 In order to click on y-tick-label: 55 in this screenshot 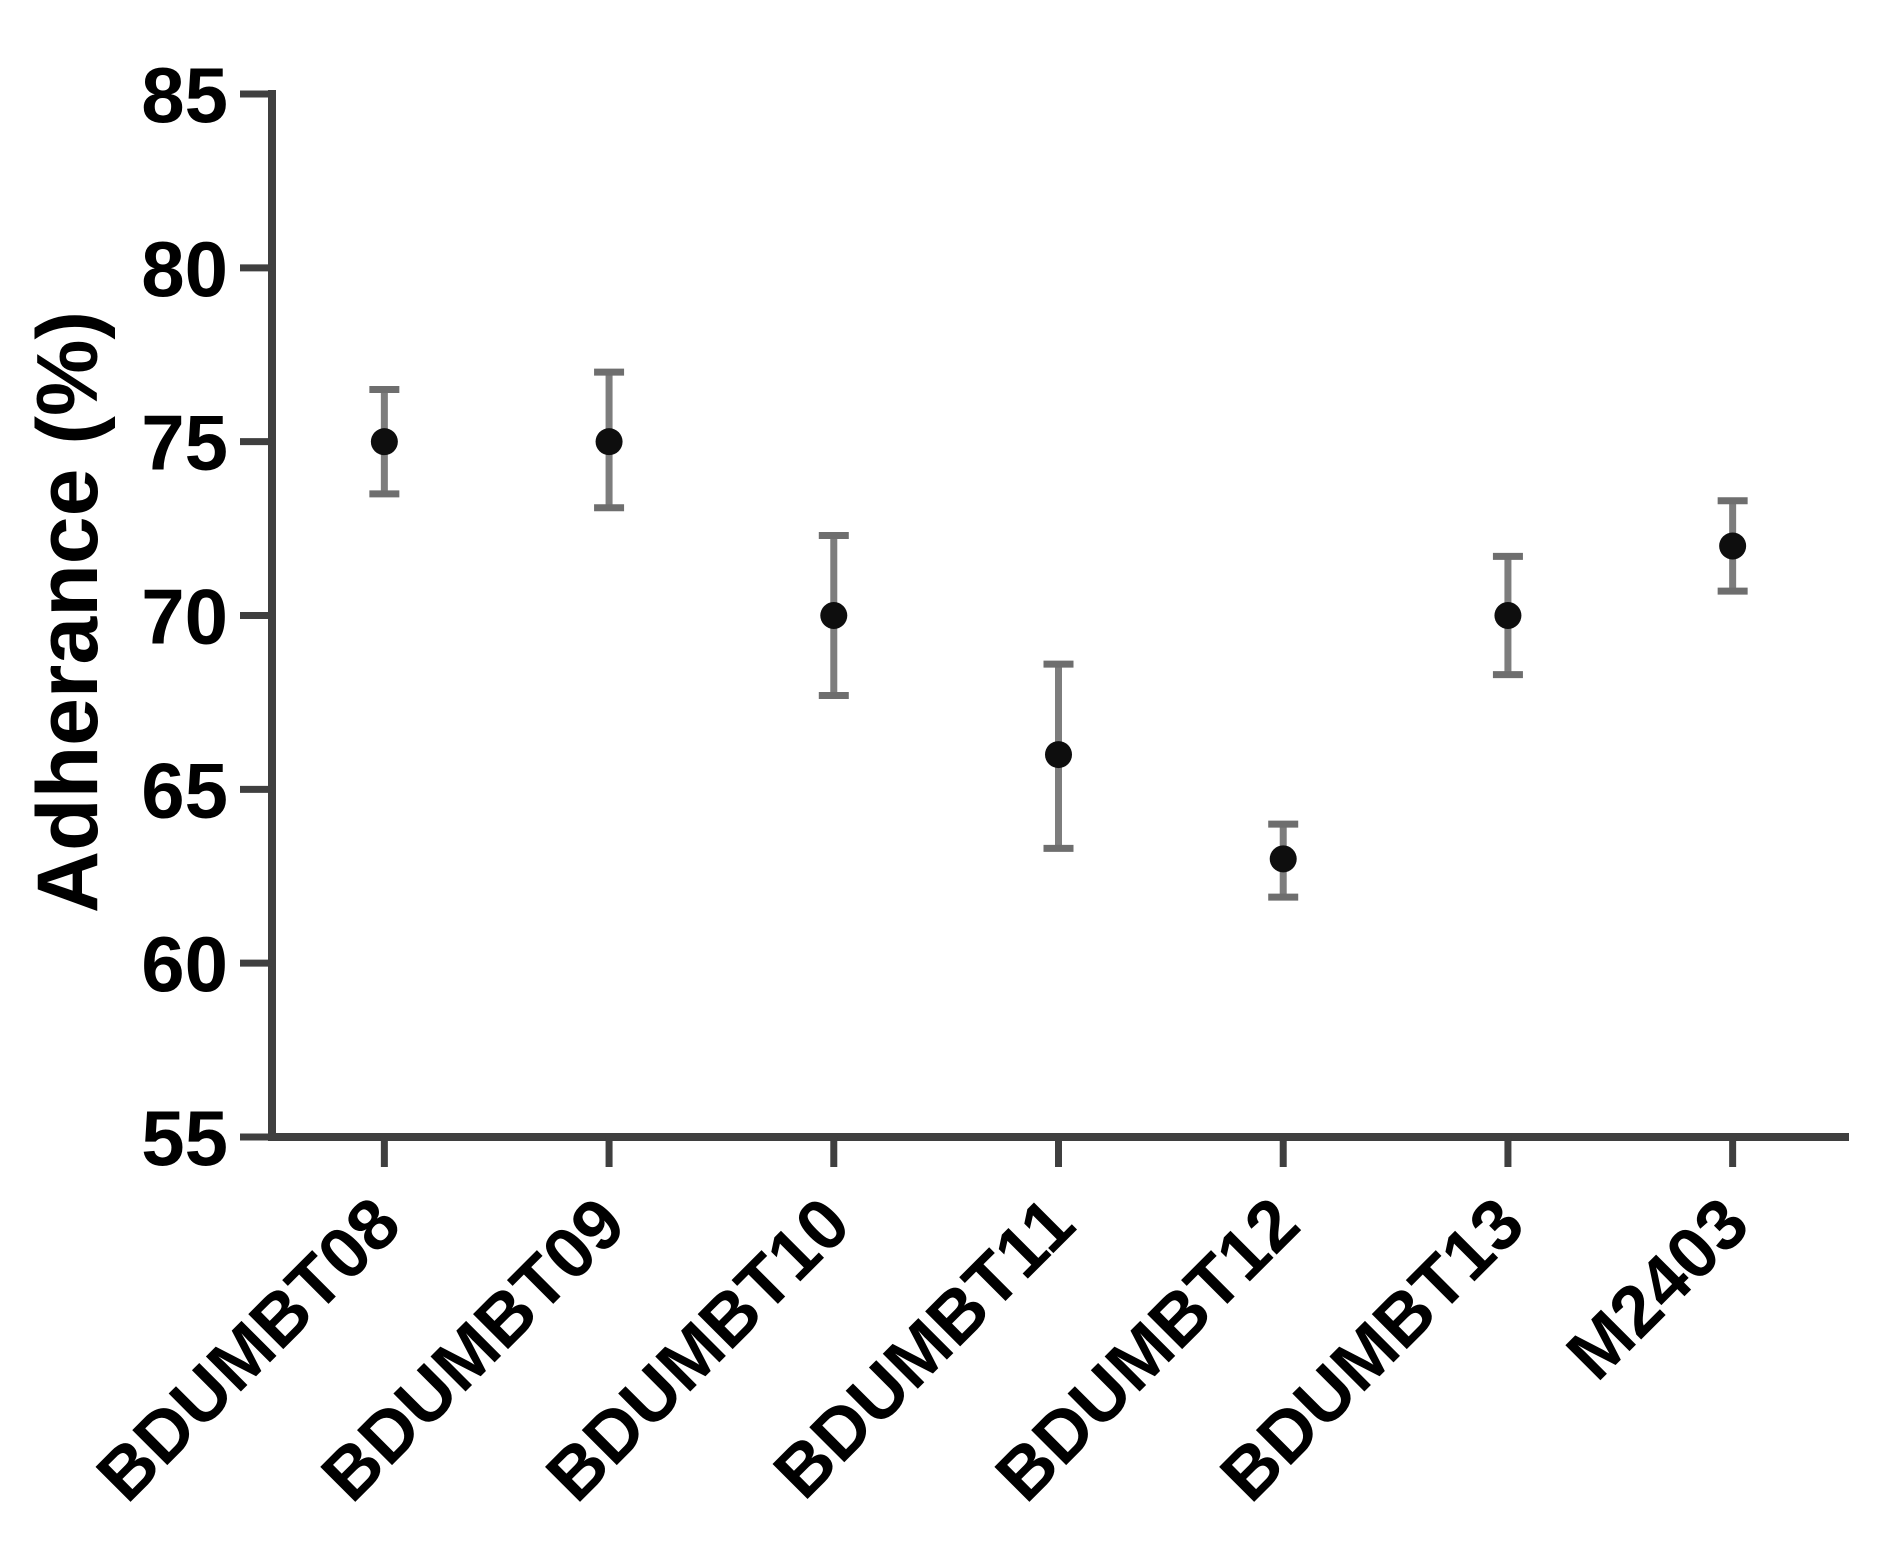, I will do `click(184, 1138)`.